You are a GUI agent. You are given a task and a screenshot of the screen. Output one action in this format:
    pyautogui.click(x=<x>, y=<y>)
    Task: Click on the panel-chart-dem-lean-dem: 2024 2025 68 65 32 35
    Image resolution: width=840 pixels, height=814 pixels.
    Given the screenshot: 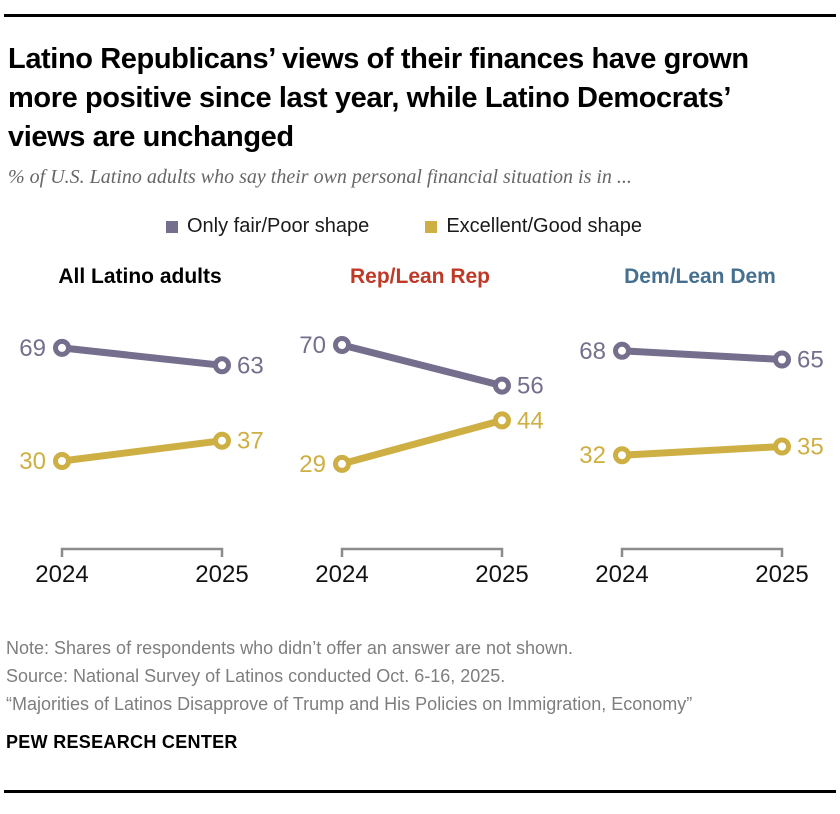 What is the action you would take?
    pyautogui.click(x=701, y=463)
    